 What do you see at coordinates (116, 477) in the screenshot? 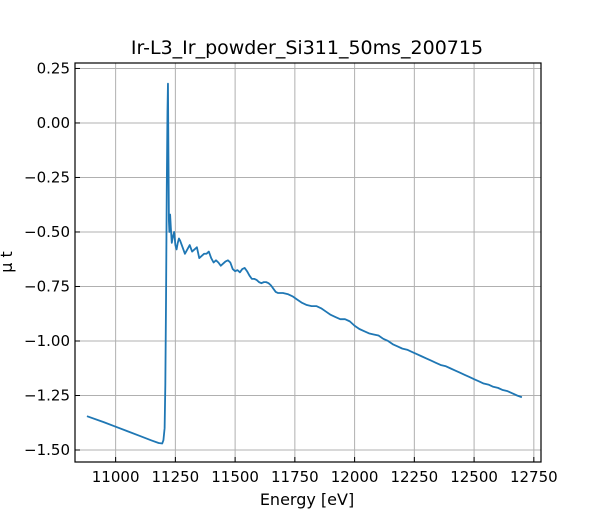
I see `x-tick-label: 11000` at bounding box center [116, 477].